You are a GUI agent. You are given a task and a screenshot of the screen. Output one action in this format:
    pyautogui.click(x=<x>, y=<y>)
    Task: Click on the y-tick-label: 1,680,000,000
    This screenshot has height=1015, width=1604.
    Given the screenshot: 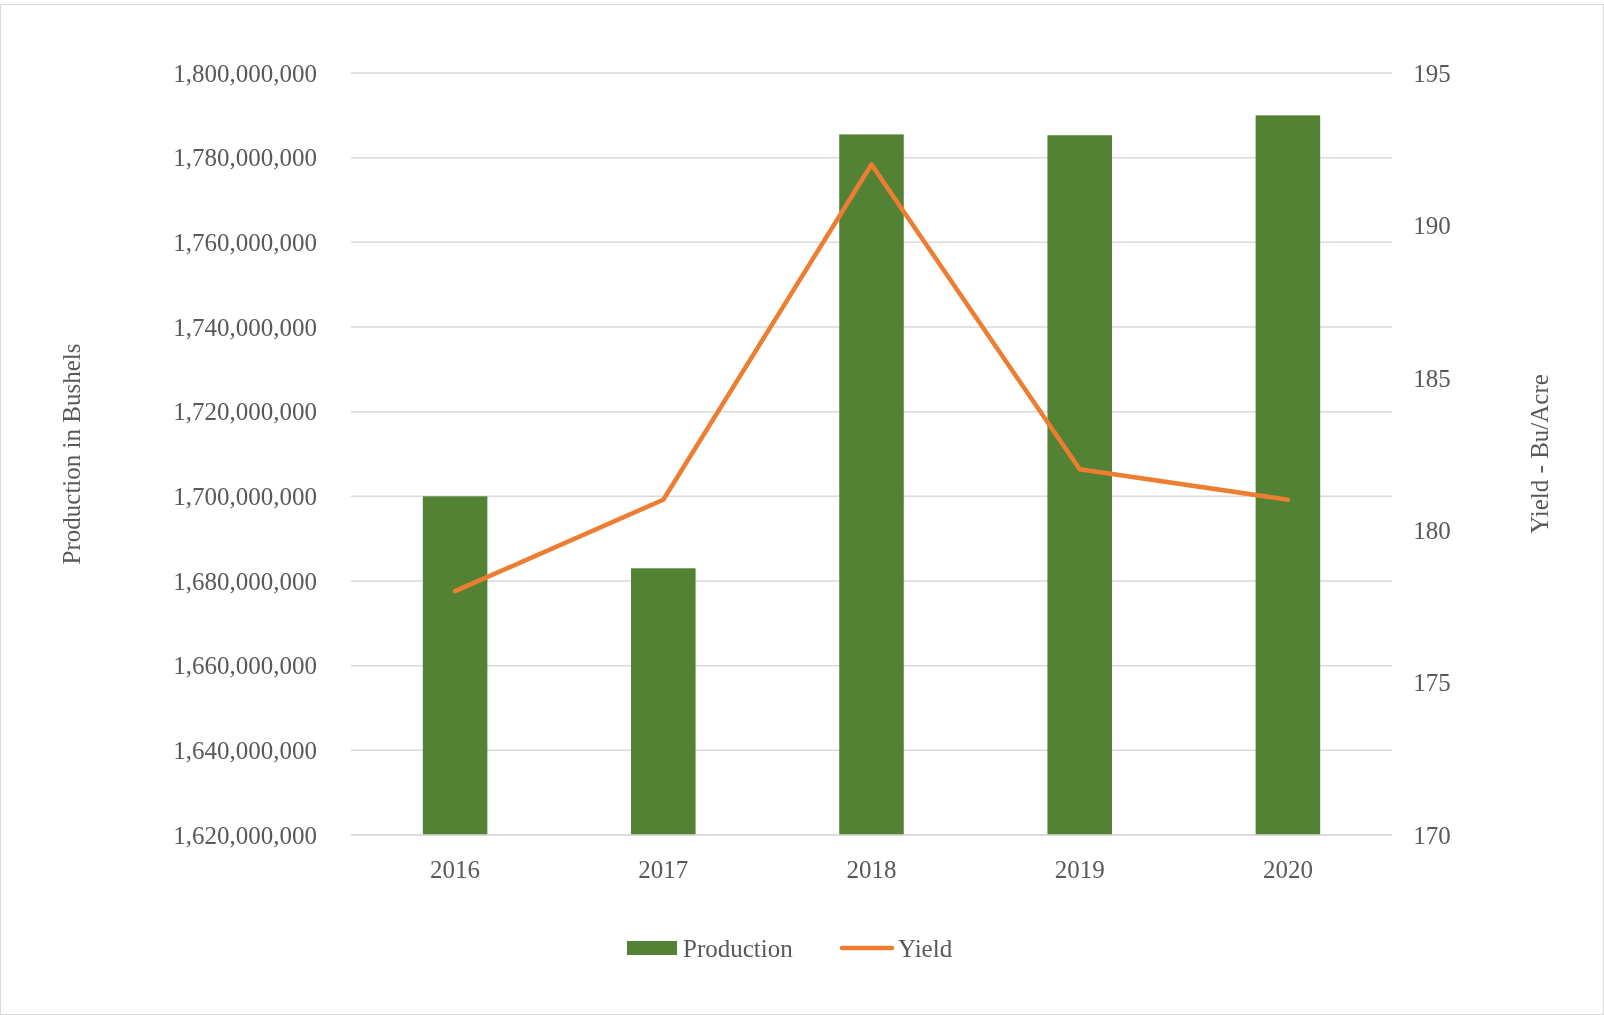 What is the action you would take?
    pyautogui.click(x=245, y=581)
    